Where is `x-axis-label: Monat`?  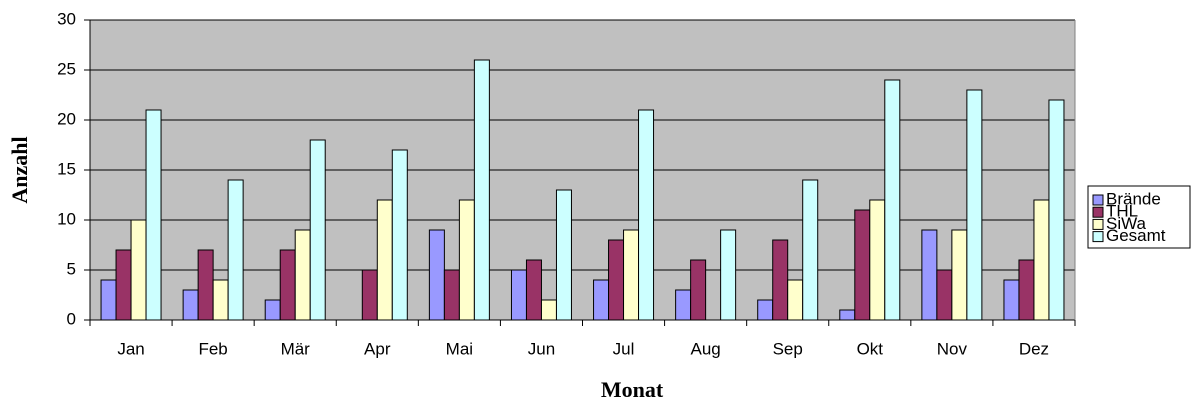 x-axis-label: Monat is located at coordinates (632, 389).